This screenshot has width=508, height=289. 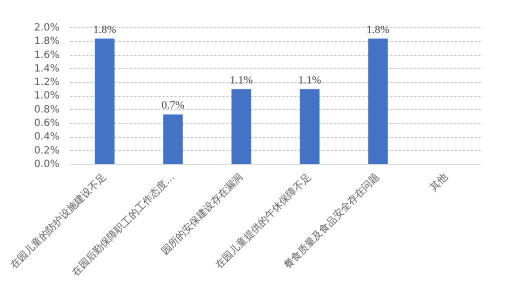 I want to click on y-tick-label: 0.6%, so click(x=47, y=124).